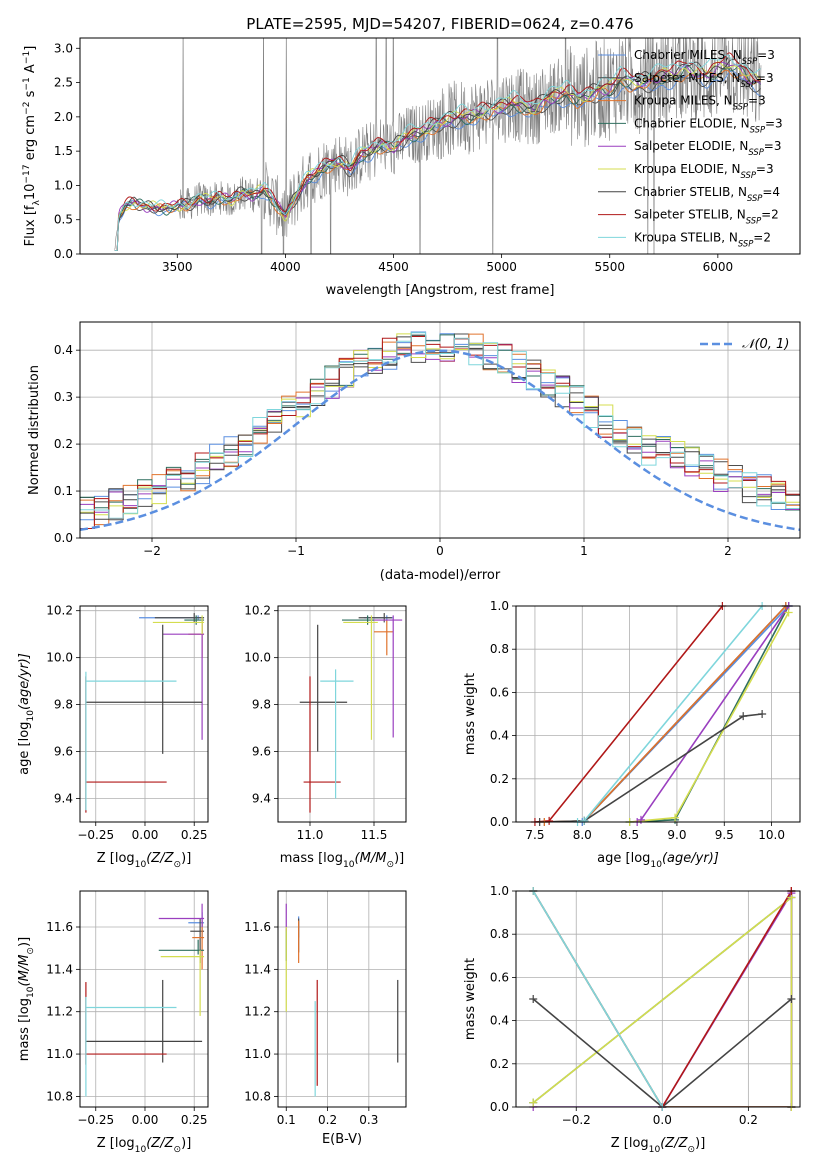 The width and height of the screenshot is (819, 1170). Describe the element at coordinates (368, 1120) in the screenshot. I see `x-tick-label: 0.3` at that location.